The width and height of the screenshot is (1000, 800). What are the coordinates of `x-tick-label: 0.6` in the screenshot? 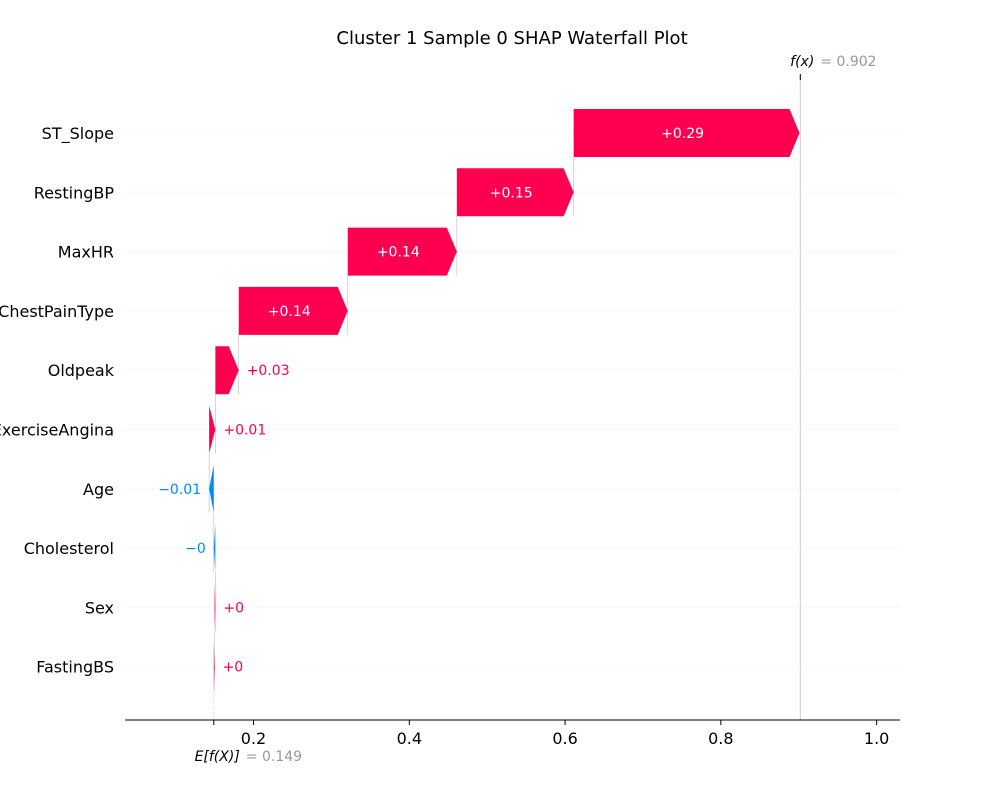 It's located at (564, 738).